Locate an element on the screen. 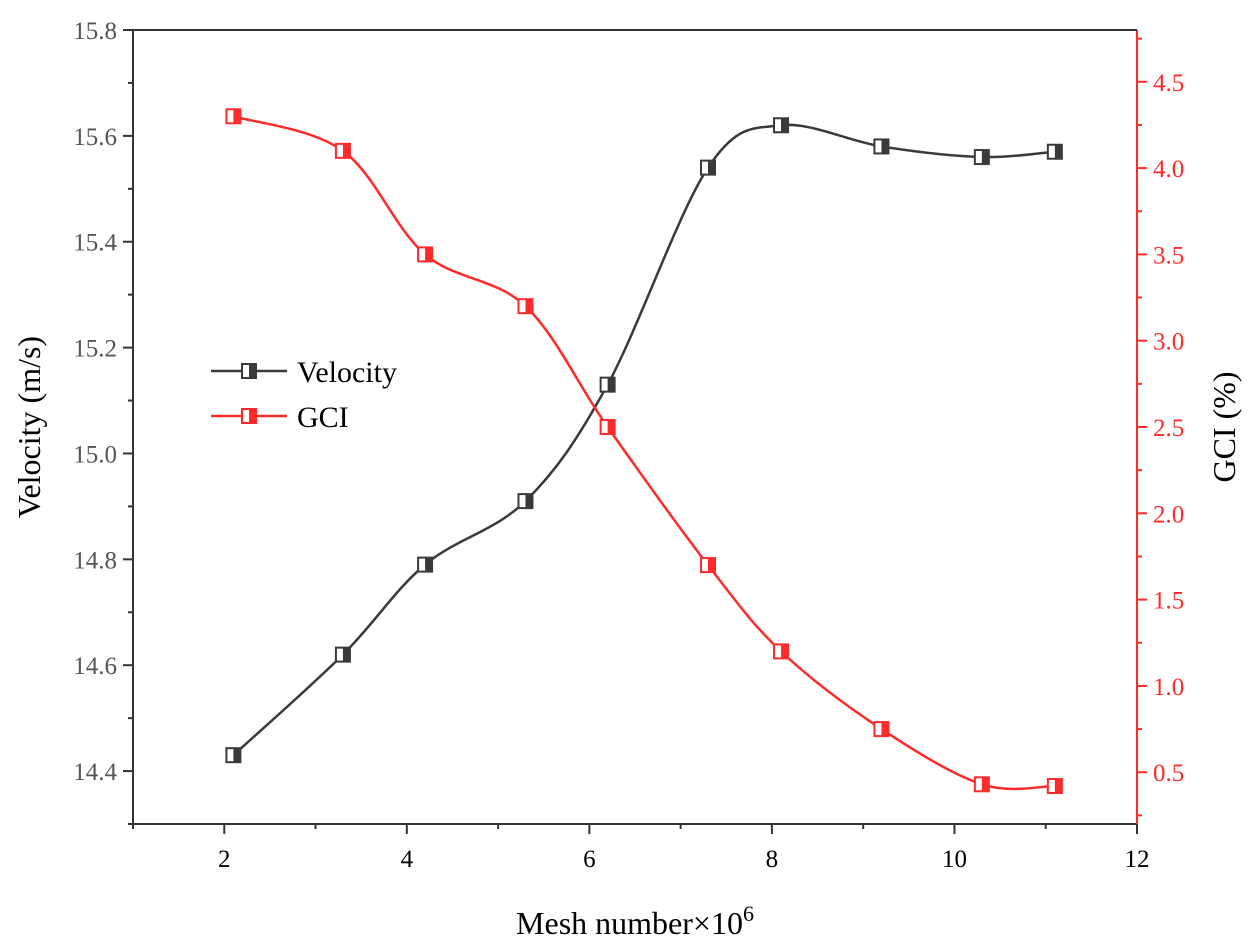  y-right-tick-label: 2.5 is located at coordinates (1168, 428).